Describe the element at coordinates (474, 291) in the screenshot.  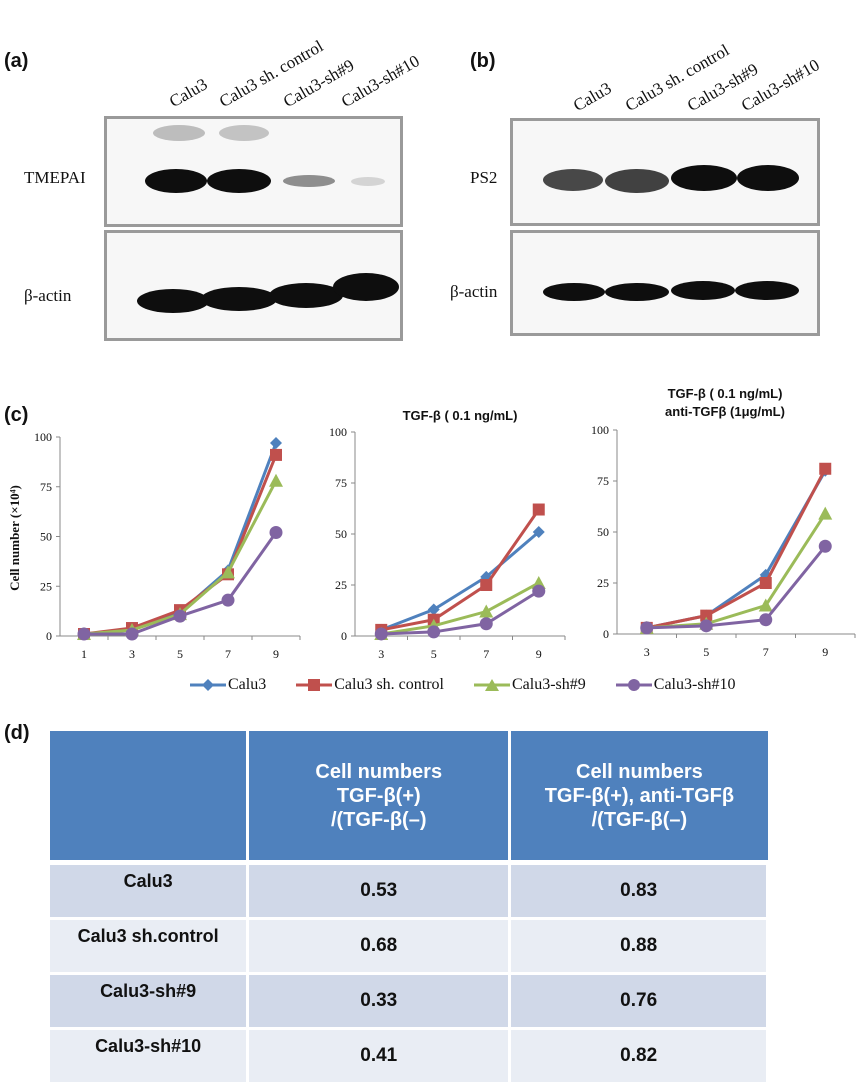
I see `blot-label-actin-b: β-actin` at that location.